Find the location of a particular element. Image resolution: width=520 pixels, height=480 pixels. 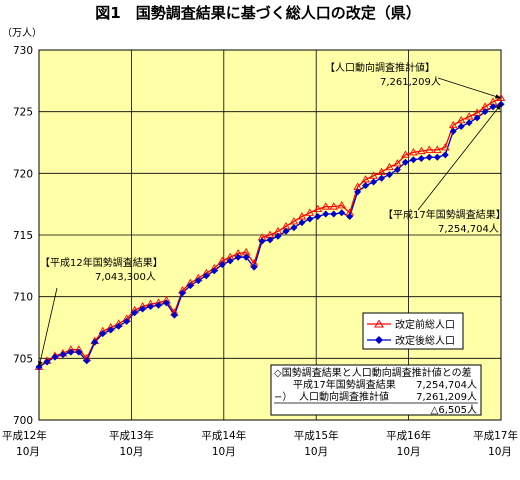

legend-label-before: 改定前総人口 is located at coordinates (425, 324).